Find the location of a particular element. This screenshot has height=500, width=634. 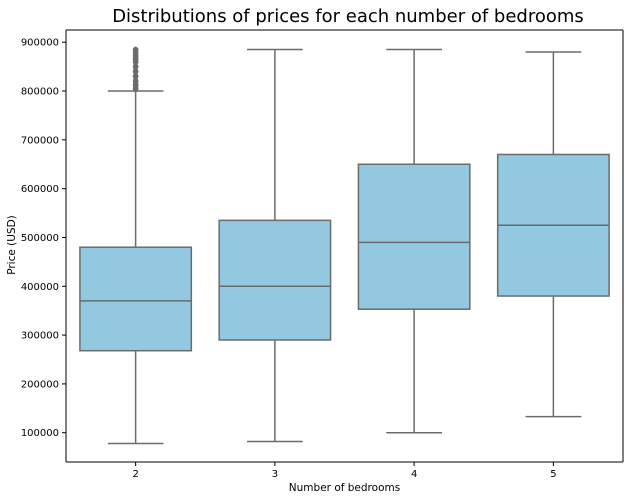

x-tick-label: 3 is located at coordinates (275, 474).